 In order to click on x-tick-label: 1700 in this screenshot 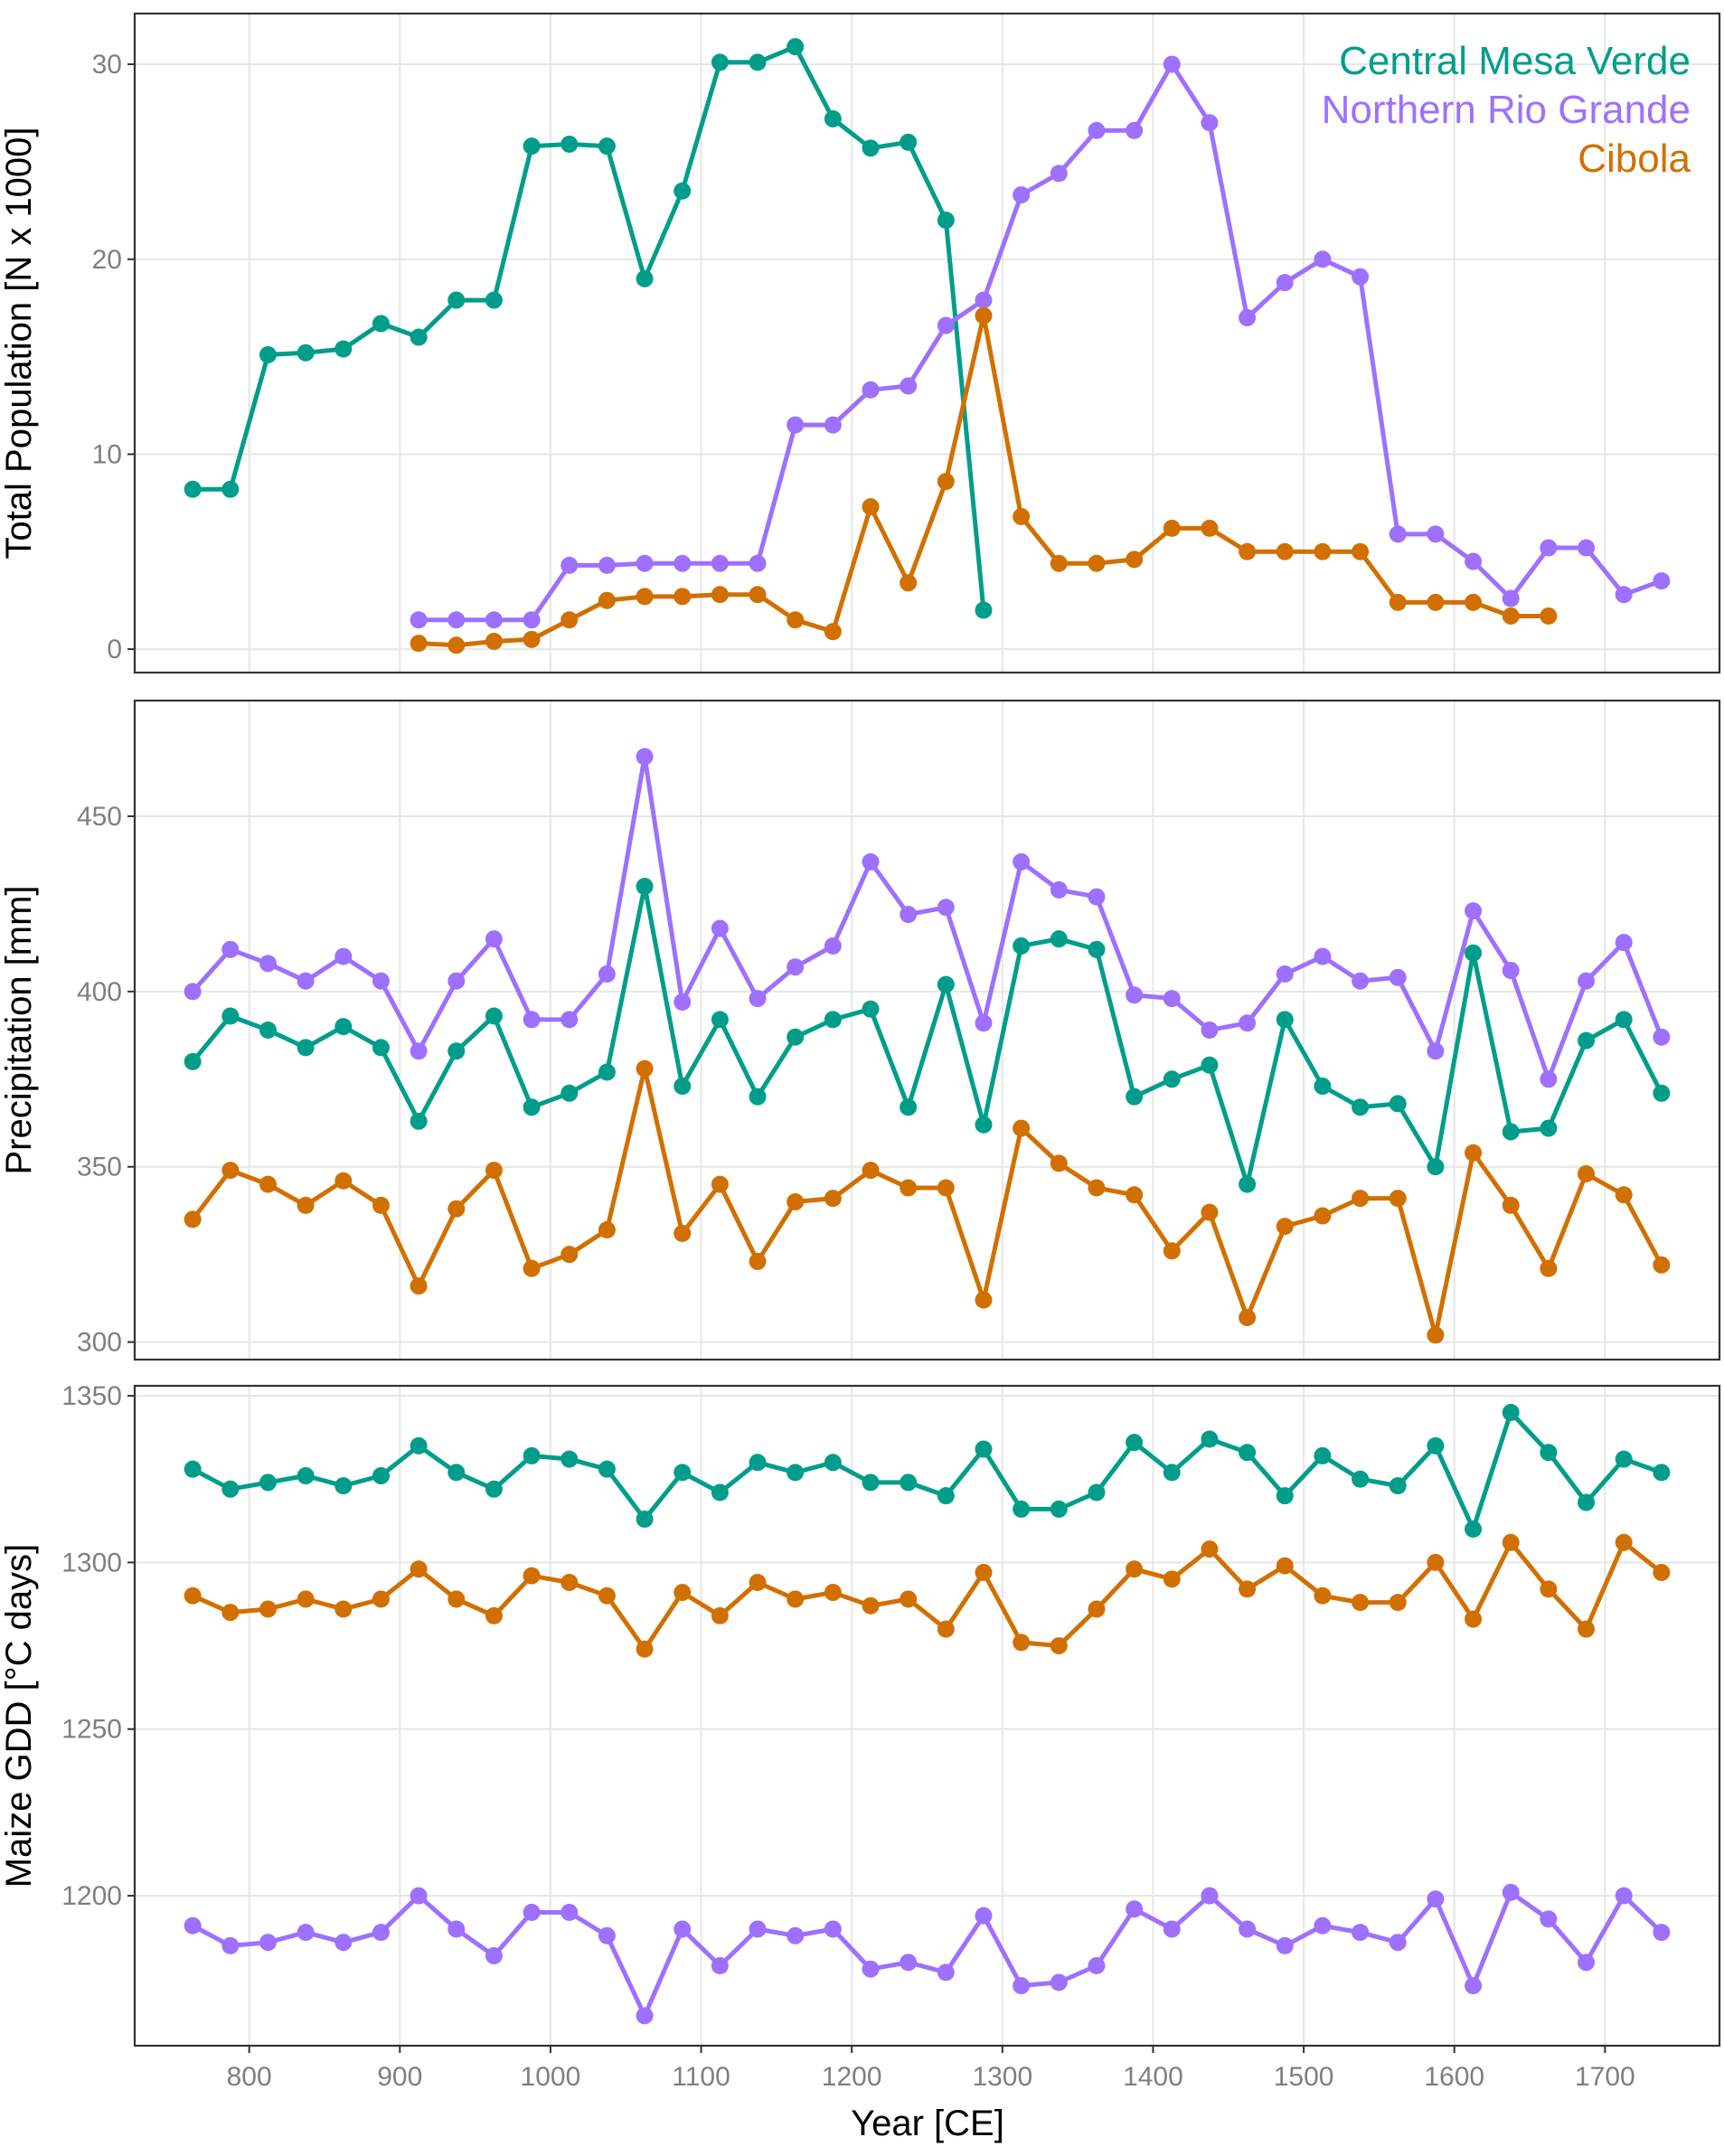, I will do `click(1605, 2077)`.